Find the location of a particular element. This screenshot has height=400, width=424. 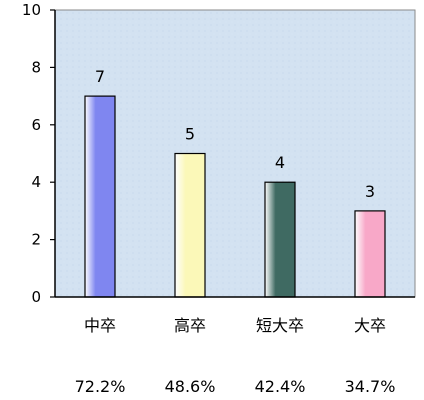

value-label: 5 is located at coordinates (190, 134).